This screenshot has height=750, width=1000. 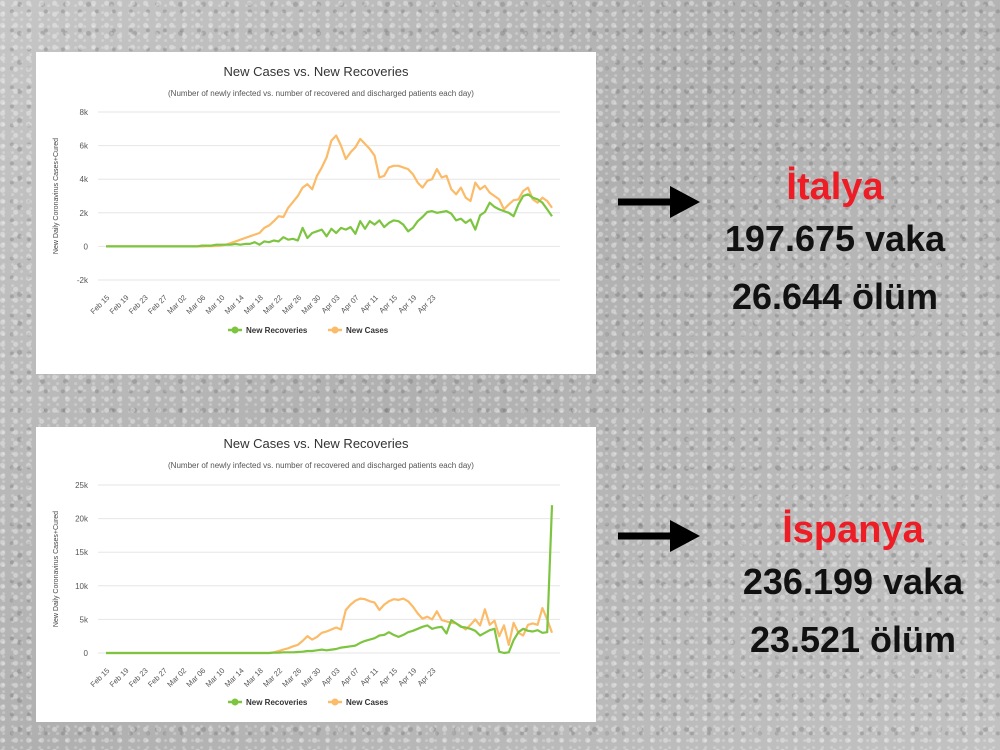 What do you see at coordinates (84, 213) in the screenshot?
I see `y-tick-label: 2k` at bounding box center [84, 213].